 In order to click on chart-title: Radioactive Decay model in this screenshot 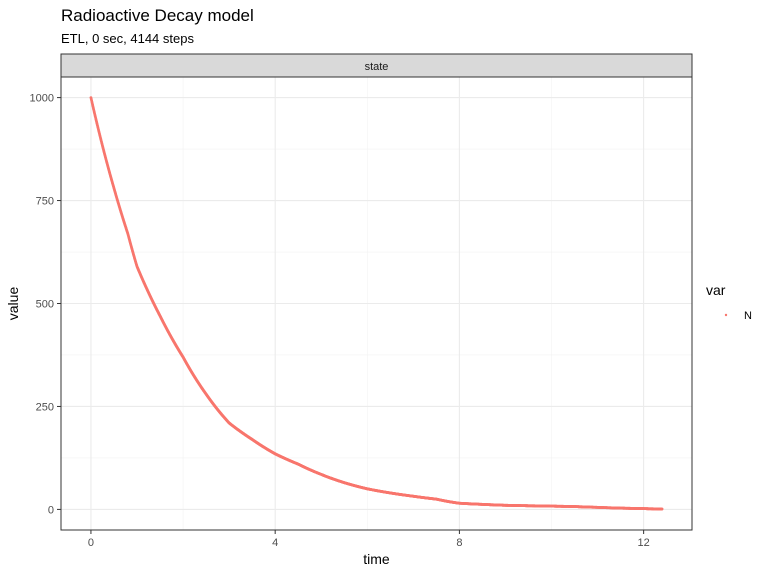, I will do `click(157, 15)`.